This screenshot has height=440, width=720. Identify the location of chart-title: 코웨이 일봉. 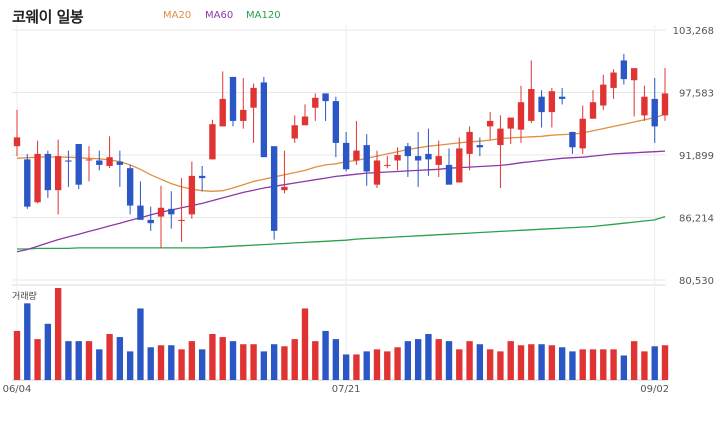
(48, 17).